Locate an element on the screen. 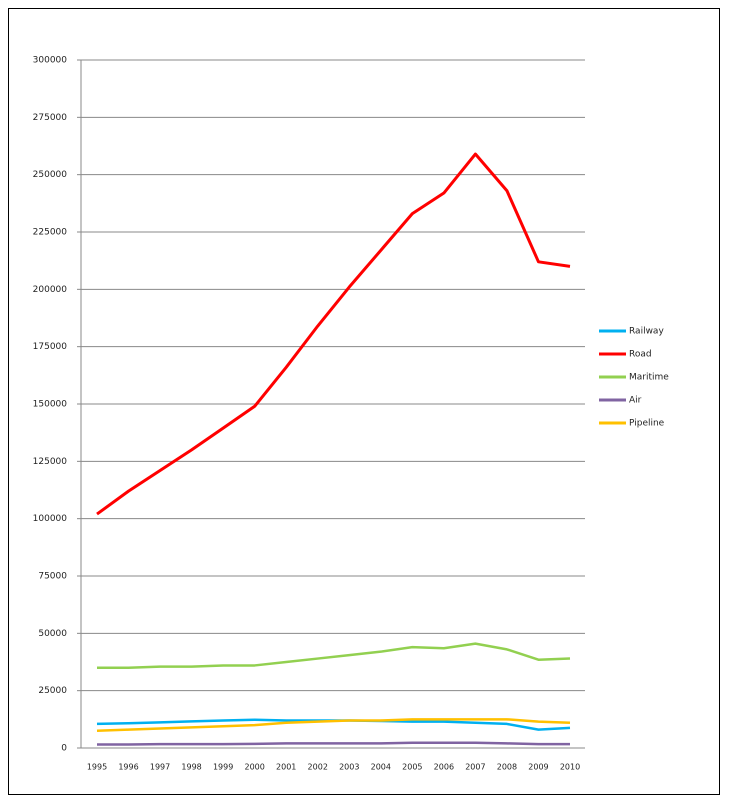 This screenshot has height=807, width=732. x-tick-label: 2009 is located at coordinates (538, 767).